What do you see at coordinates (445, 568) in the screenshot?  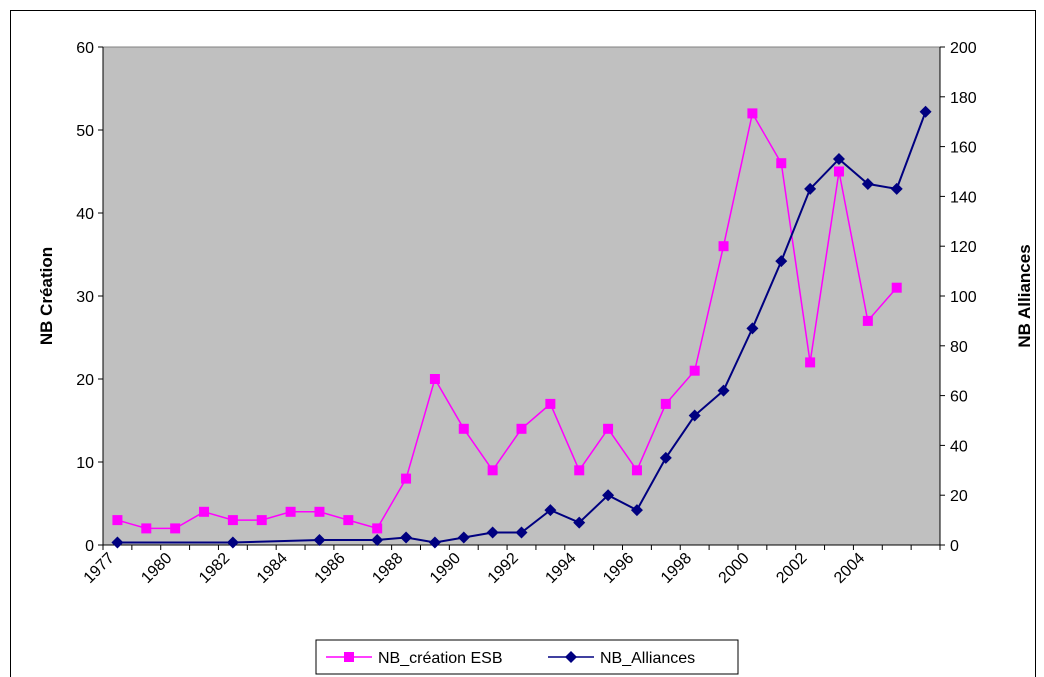 I see `x-tick-label: 1990` at bounding box center [445, 568].